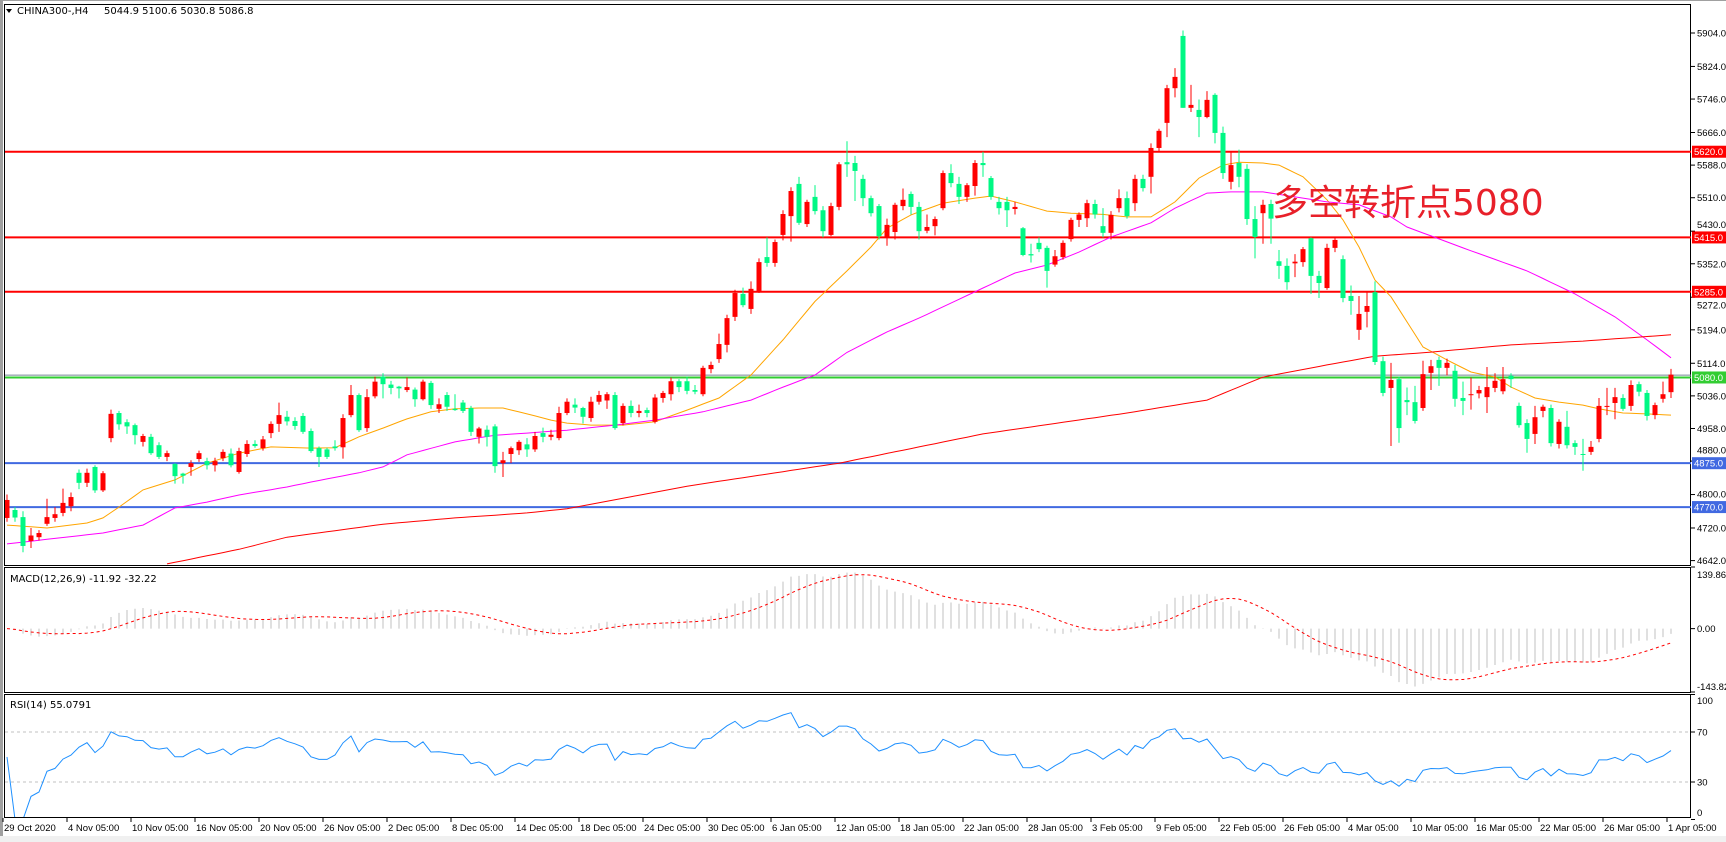  I want to click on price-tick-label: 5194.0, so click(1711, 330).